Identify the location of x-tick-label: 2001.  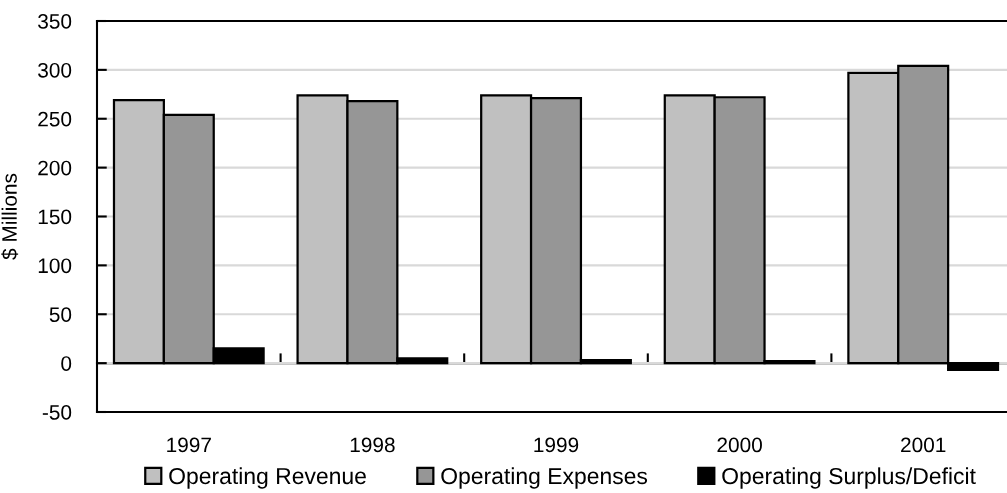
(923, 445).